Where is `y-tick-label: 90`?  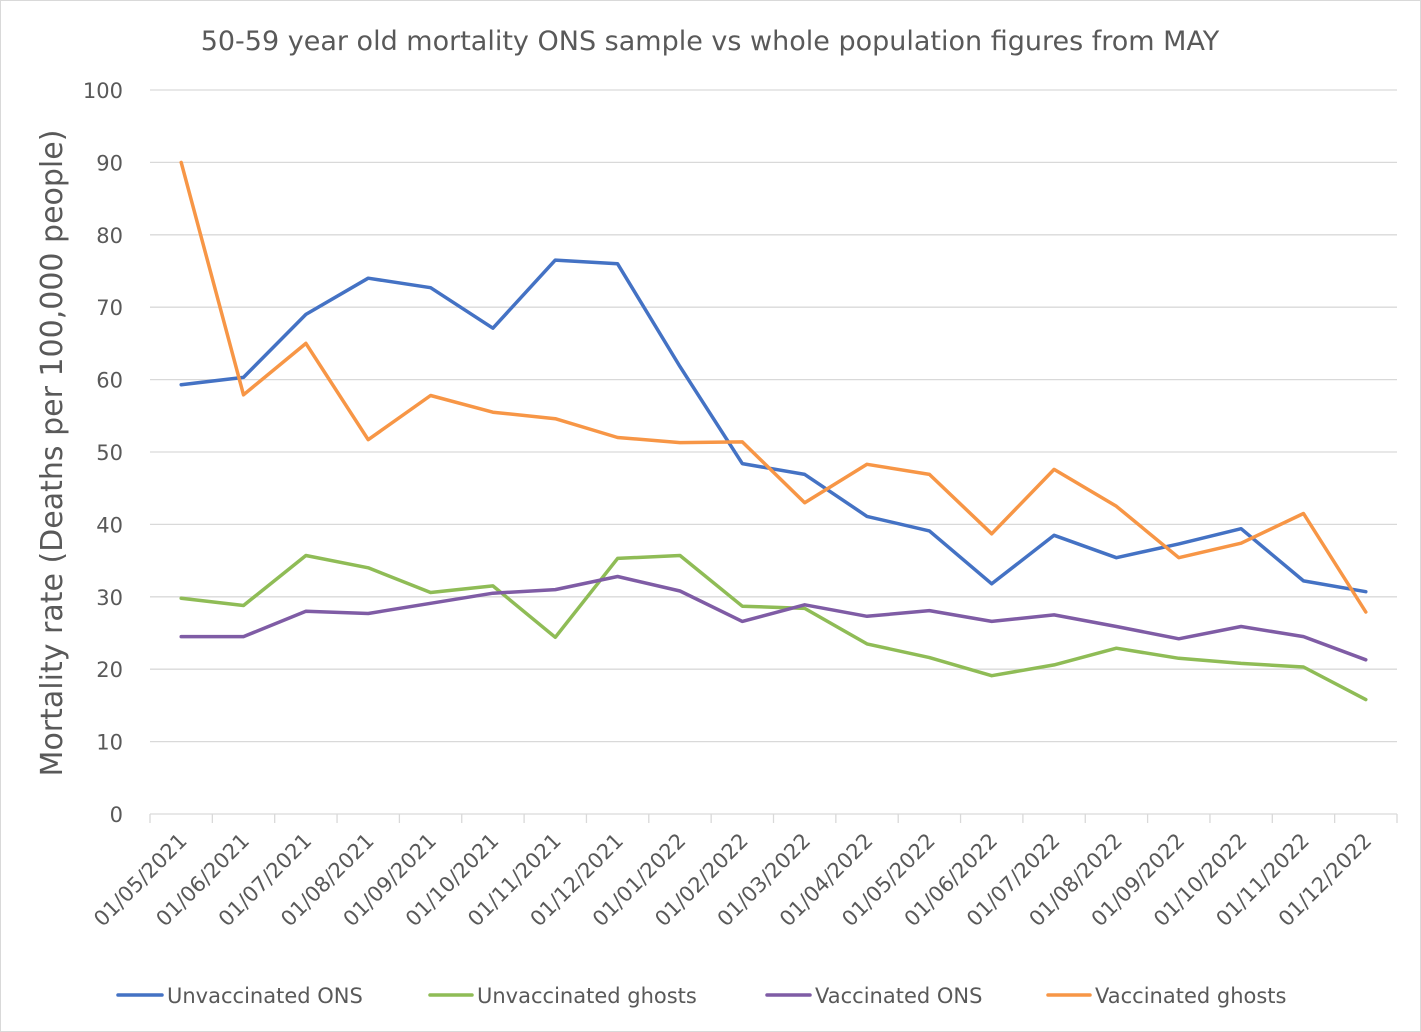
y-tick-label: 90 is located at coordinates (109, 163).